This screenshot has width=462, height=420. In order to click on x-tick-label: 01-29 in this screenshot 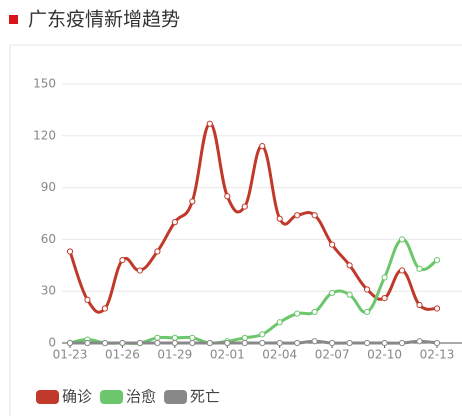, I will do `click(174, 355)`.